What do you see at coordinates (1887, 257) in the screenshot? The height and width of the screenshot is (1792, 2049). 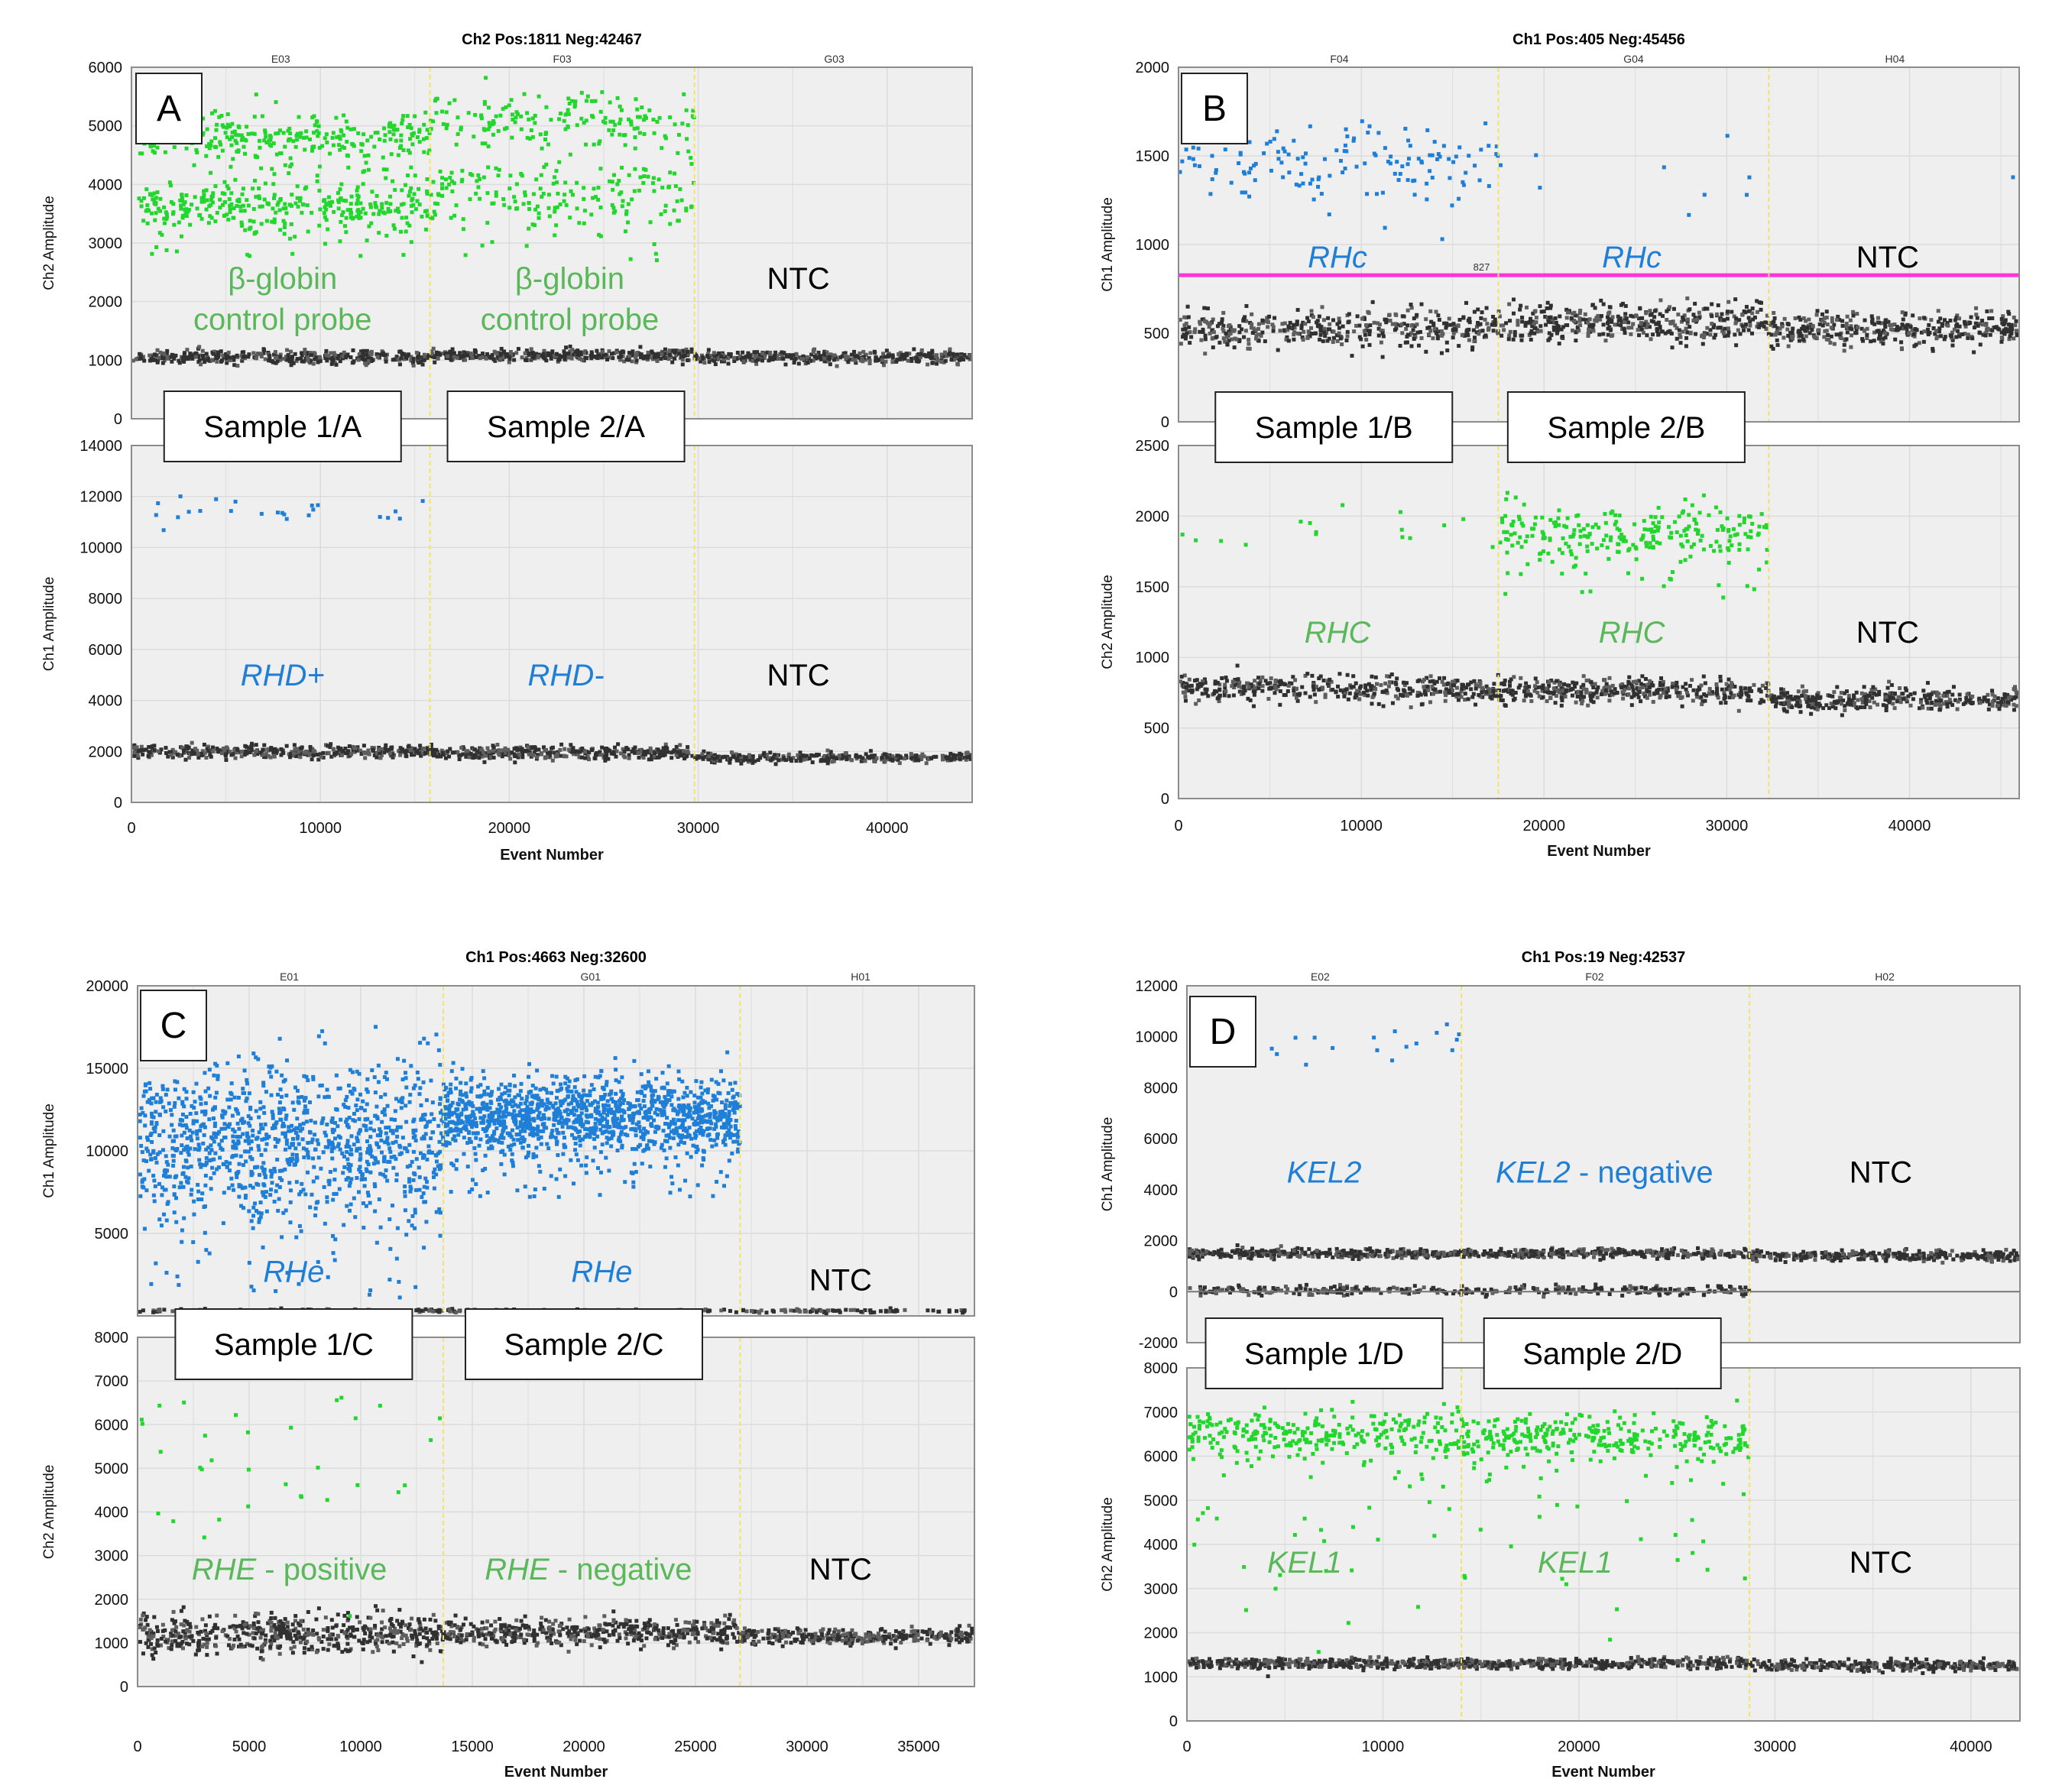 I see `annotation-part: NTC` at bounding box center [1887, 257].